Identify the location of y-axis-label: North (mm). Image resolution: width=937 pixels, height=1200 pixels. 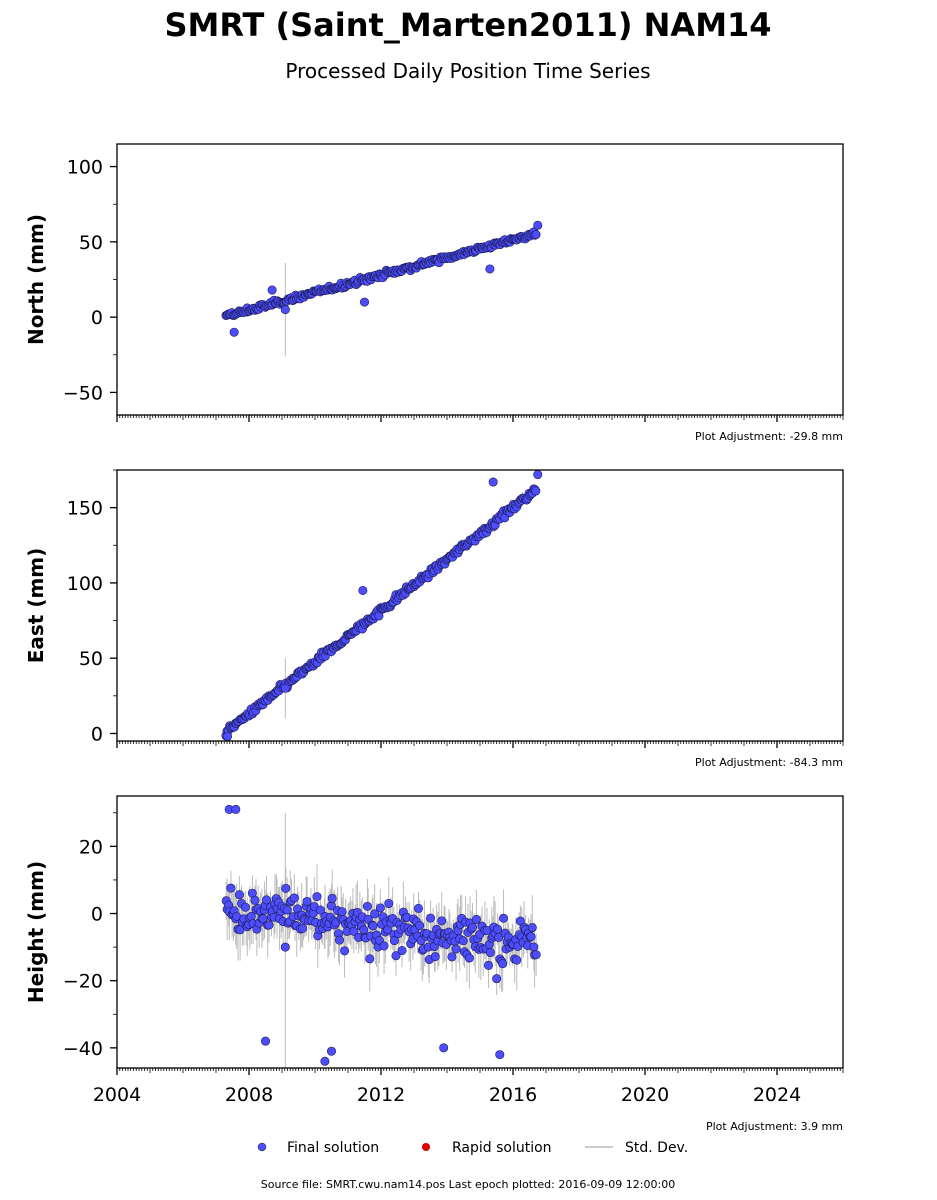
(36, 279).